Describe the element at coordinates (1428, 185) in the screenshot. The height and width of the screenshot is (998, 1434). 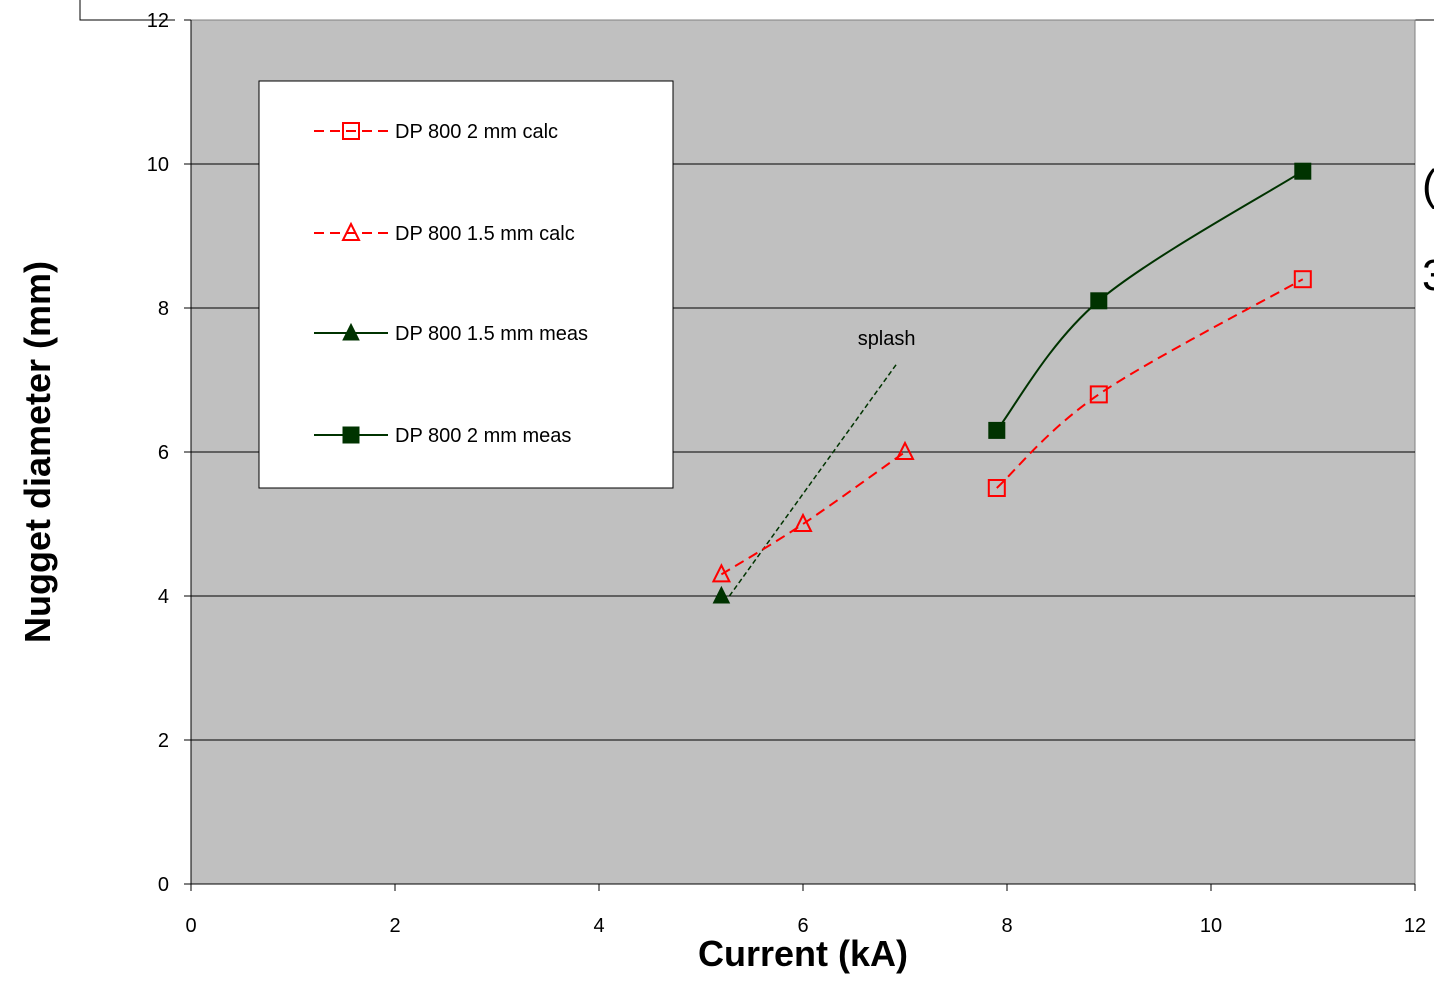
I see `clipped-text-1: (` at that location.